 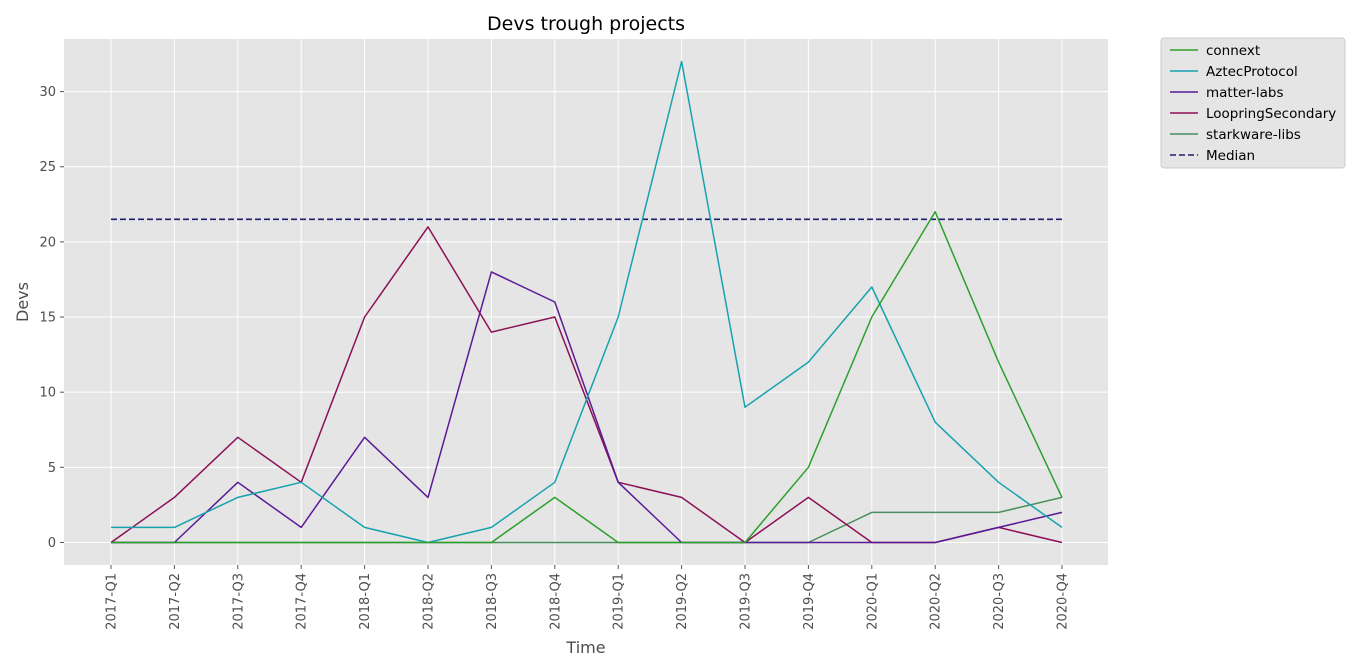 What do you see at coordinates (936, 601) in the screenshot?
I see `x-tick-label: 2020-Q2` at bounding box center [936, 601].